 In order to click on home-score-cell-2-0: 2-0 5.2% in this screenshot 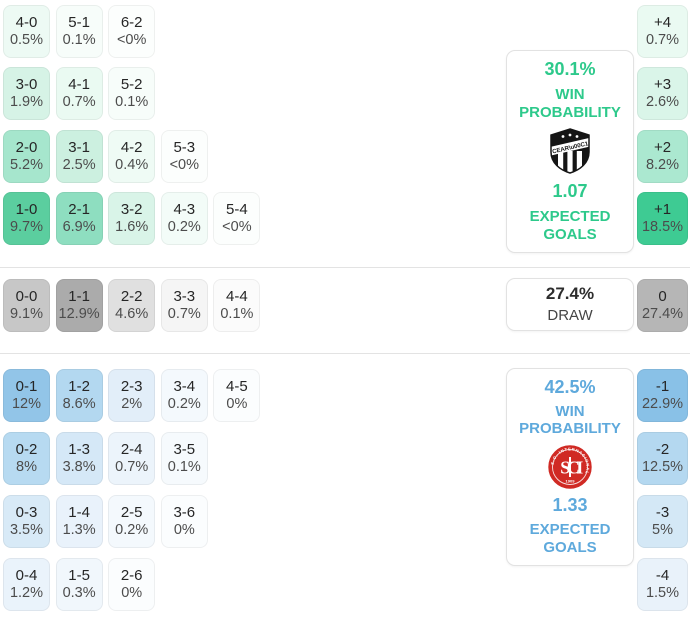, I will do `click(26, 156)`.